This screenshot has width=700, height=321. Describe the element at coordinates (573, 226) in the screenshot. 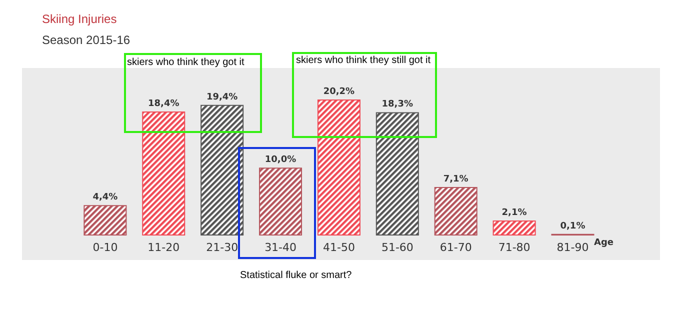

I see `data-label: 0,1%` at that location.